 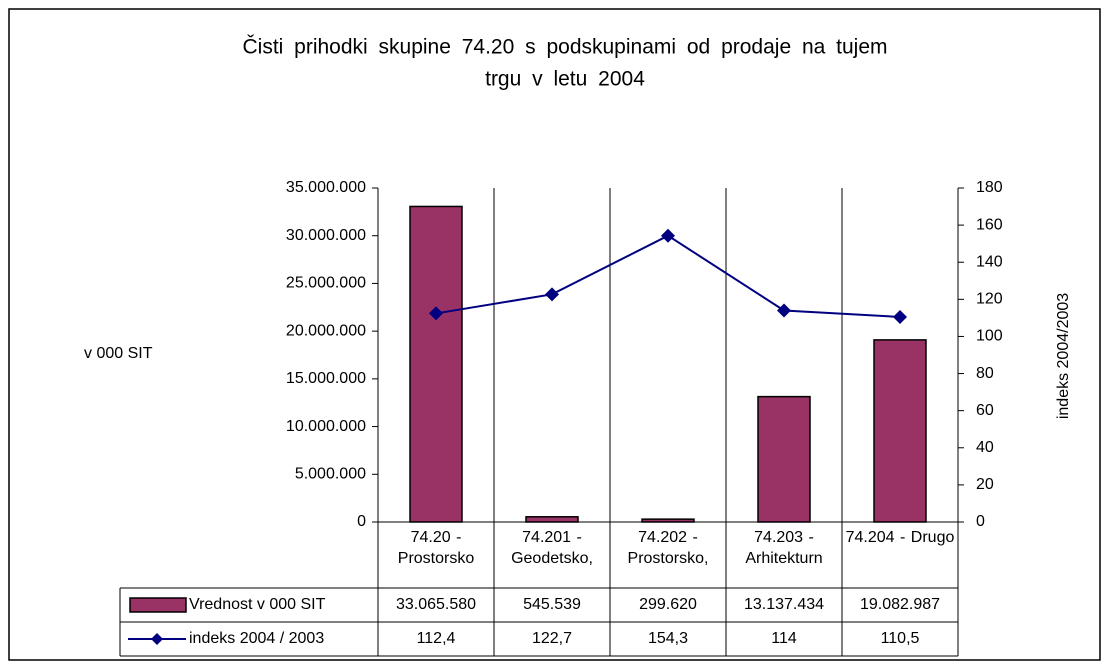 What do you see at coordinates (784, 638) in the screenshot?
I see `table-value: 114` at bounding box center [784, 638].